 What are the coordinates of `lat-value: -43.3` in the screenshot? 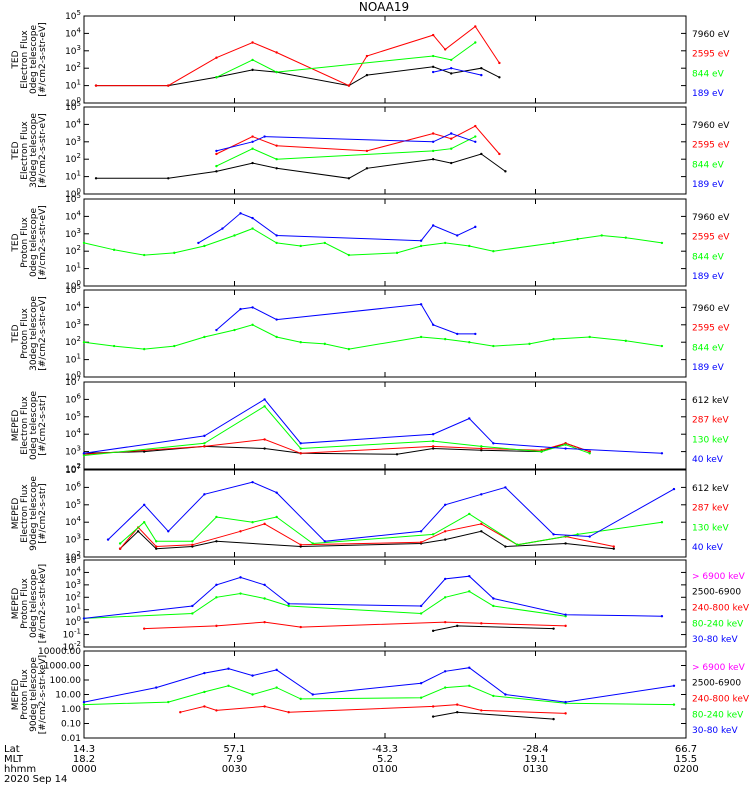 It's located at (385, 749).